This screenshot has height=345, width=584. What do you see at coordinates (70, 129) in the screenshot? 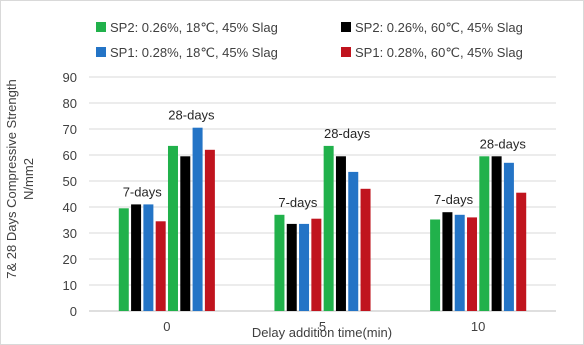
I see `y-tick-label: 70` at bounding box center [70, 129].